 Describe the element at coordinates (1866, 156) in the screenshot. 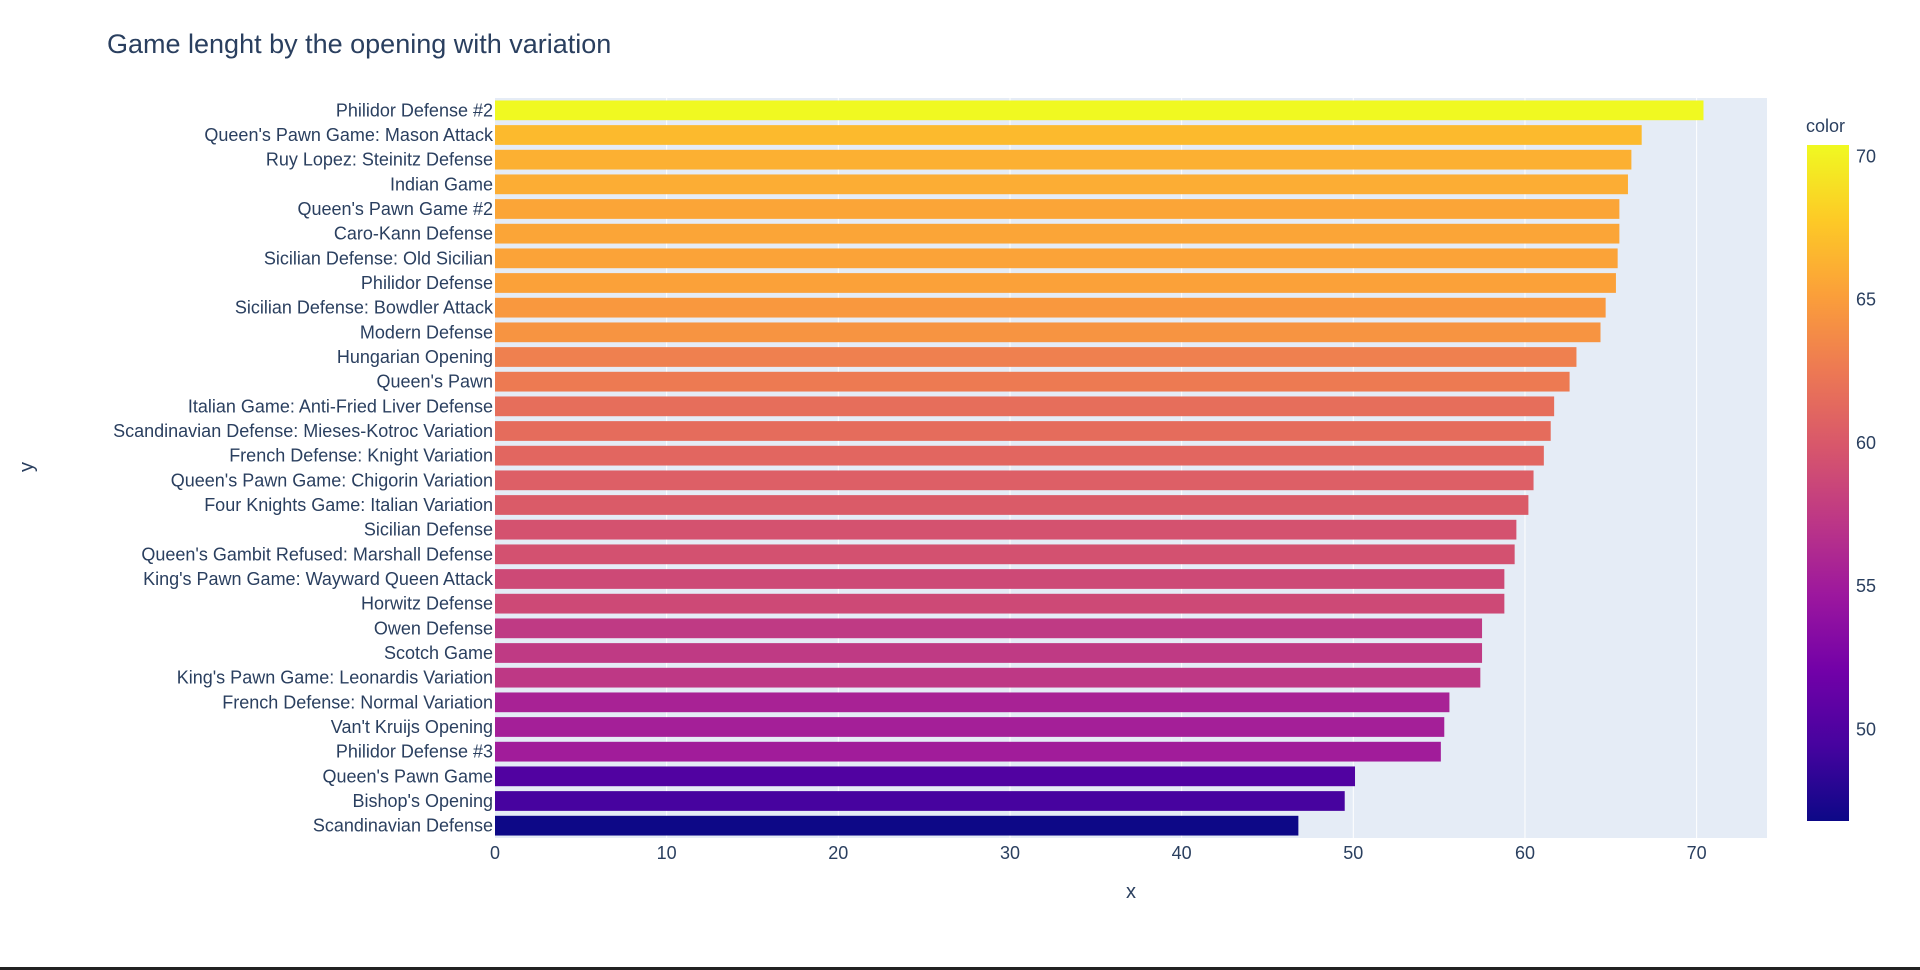

I see `colorbar-tick-label: 70` at that location.